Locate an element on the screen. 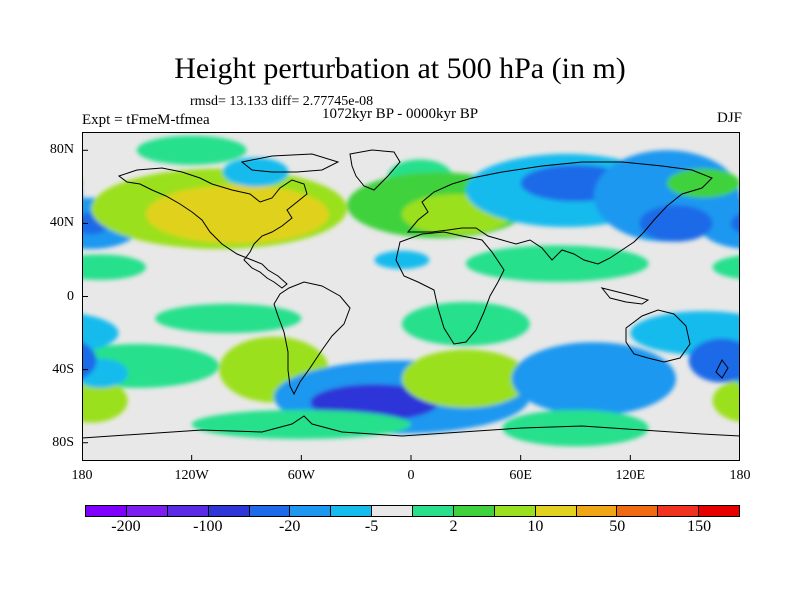 The height and width of the screenshot is (600, 800). coastline-africa is located at coordinates (450, 288).